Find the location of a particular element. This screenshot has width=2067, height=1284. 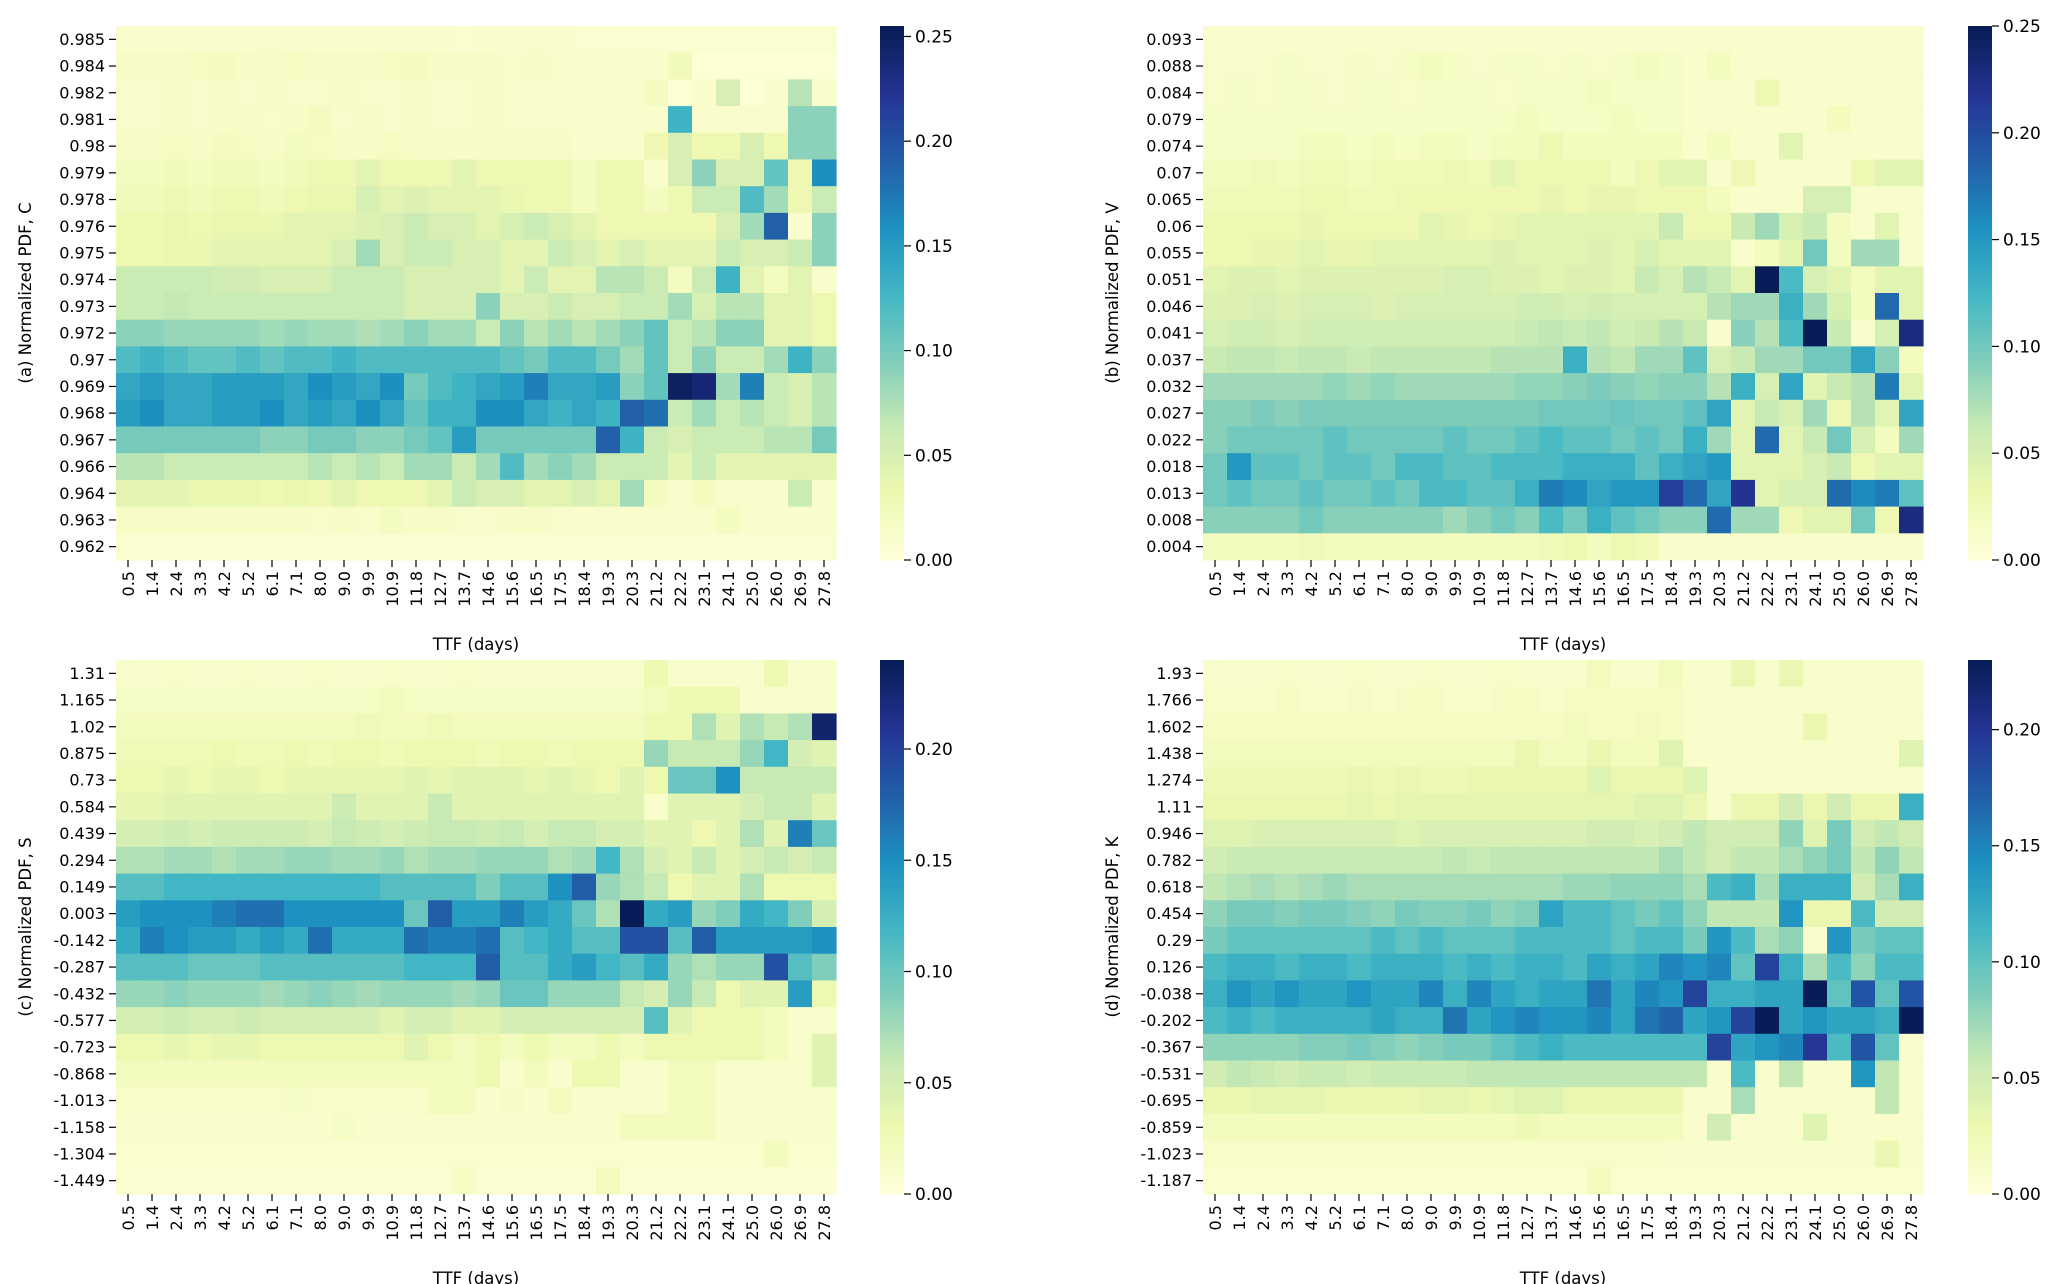

x-tick-label: 23.1 is located at coordinates (1791, 1223).